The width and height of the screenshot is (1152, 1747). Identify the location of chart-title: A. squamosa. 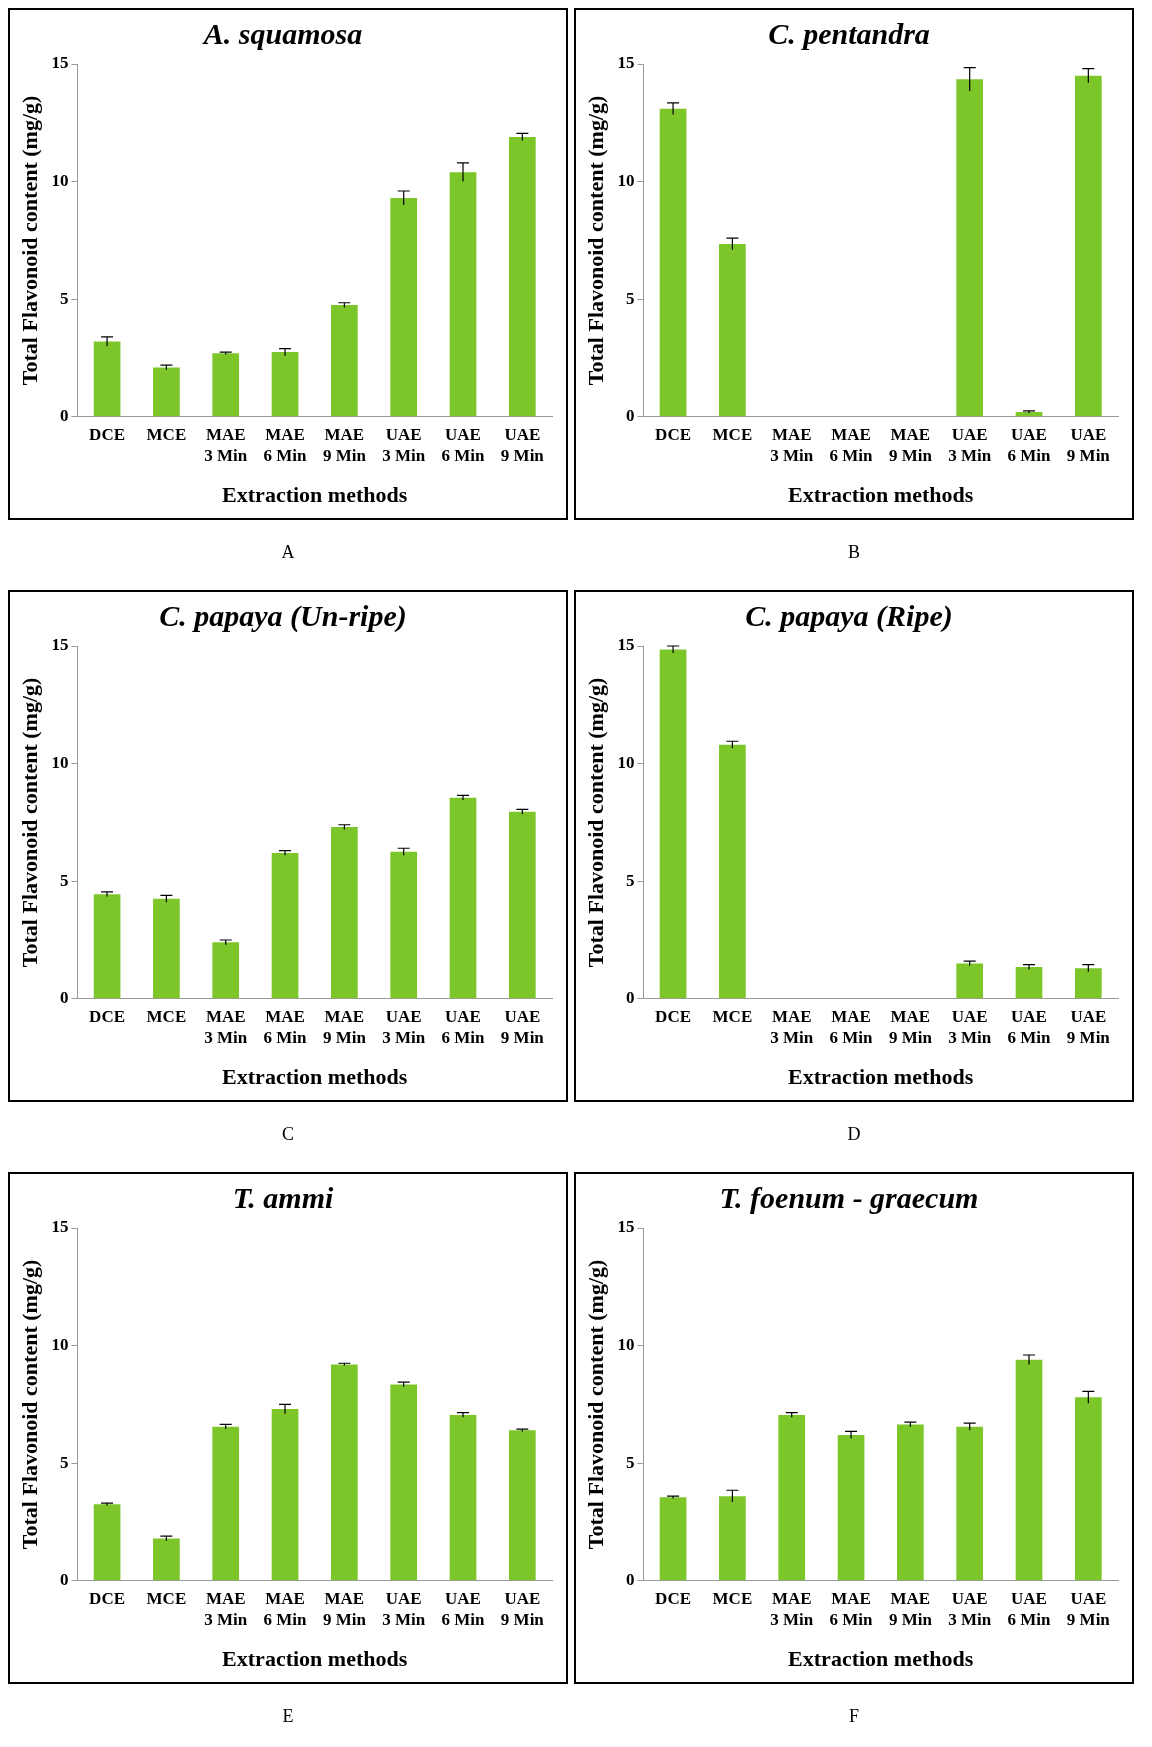
(282, 33).